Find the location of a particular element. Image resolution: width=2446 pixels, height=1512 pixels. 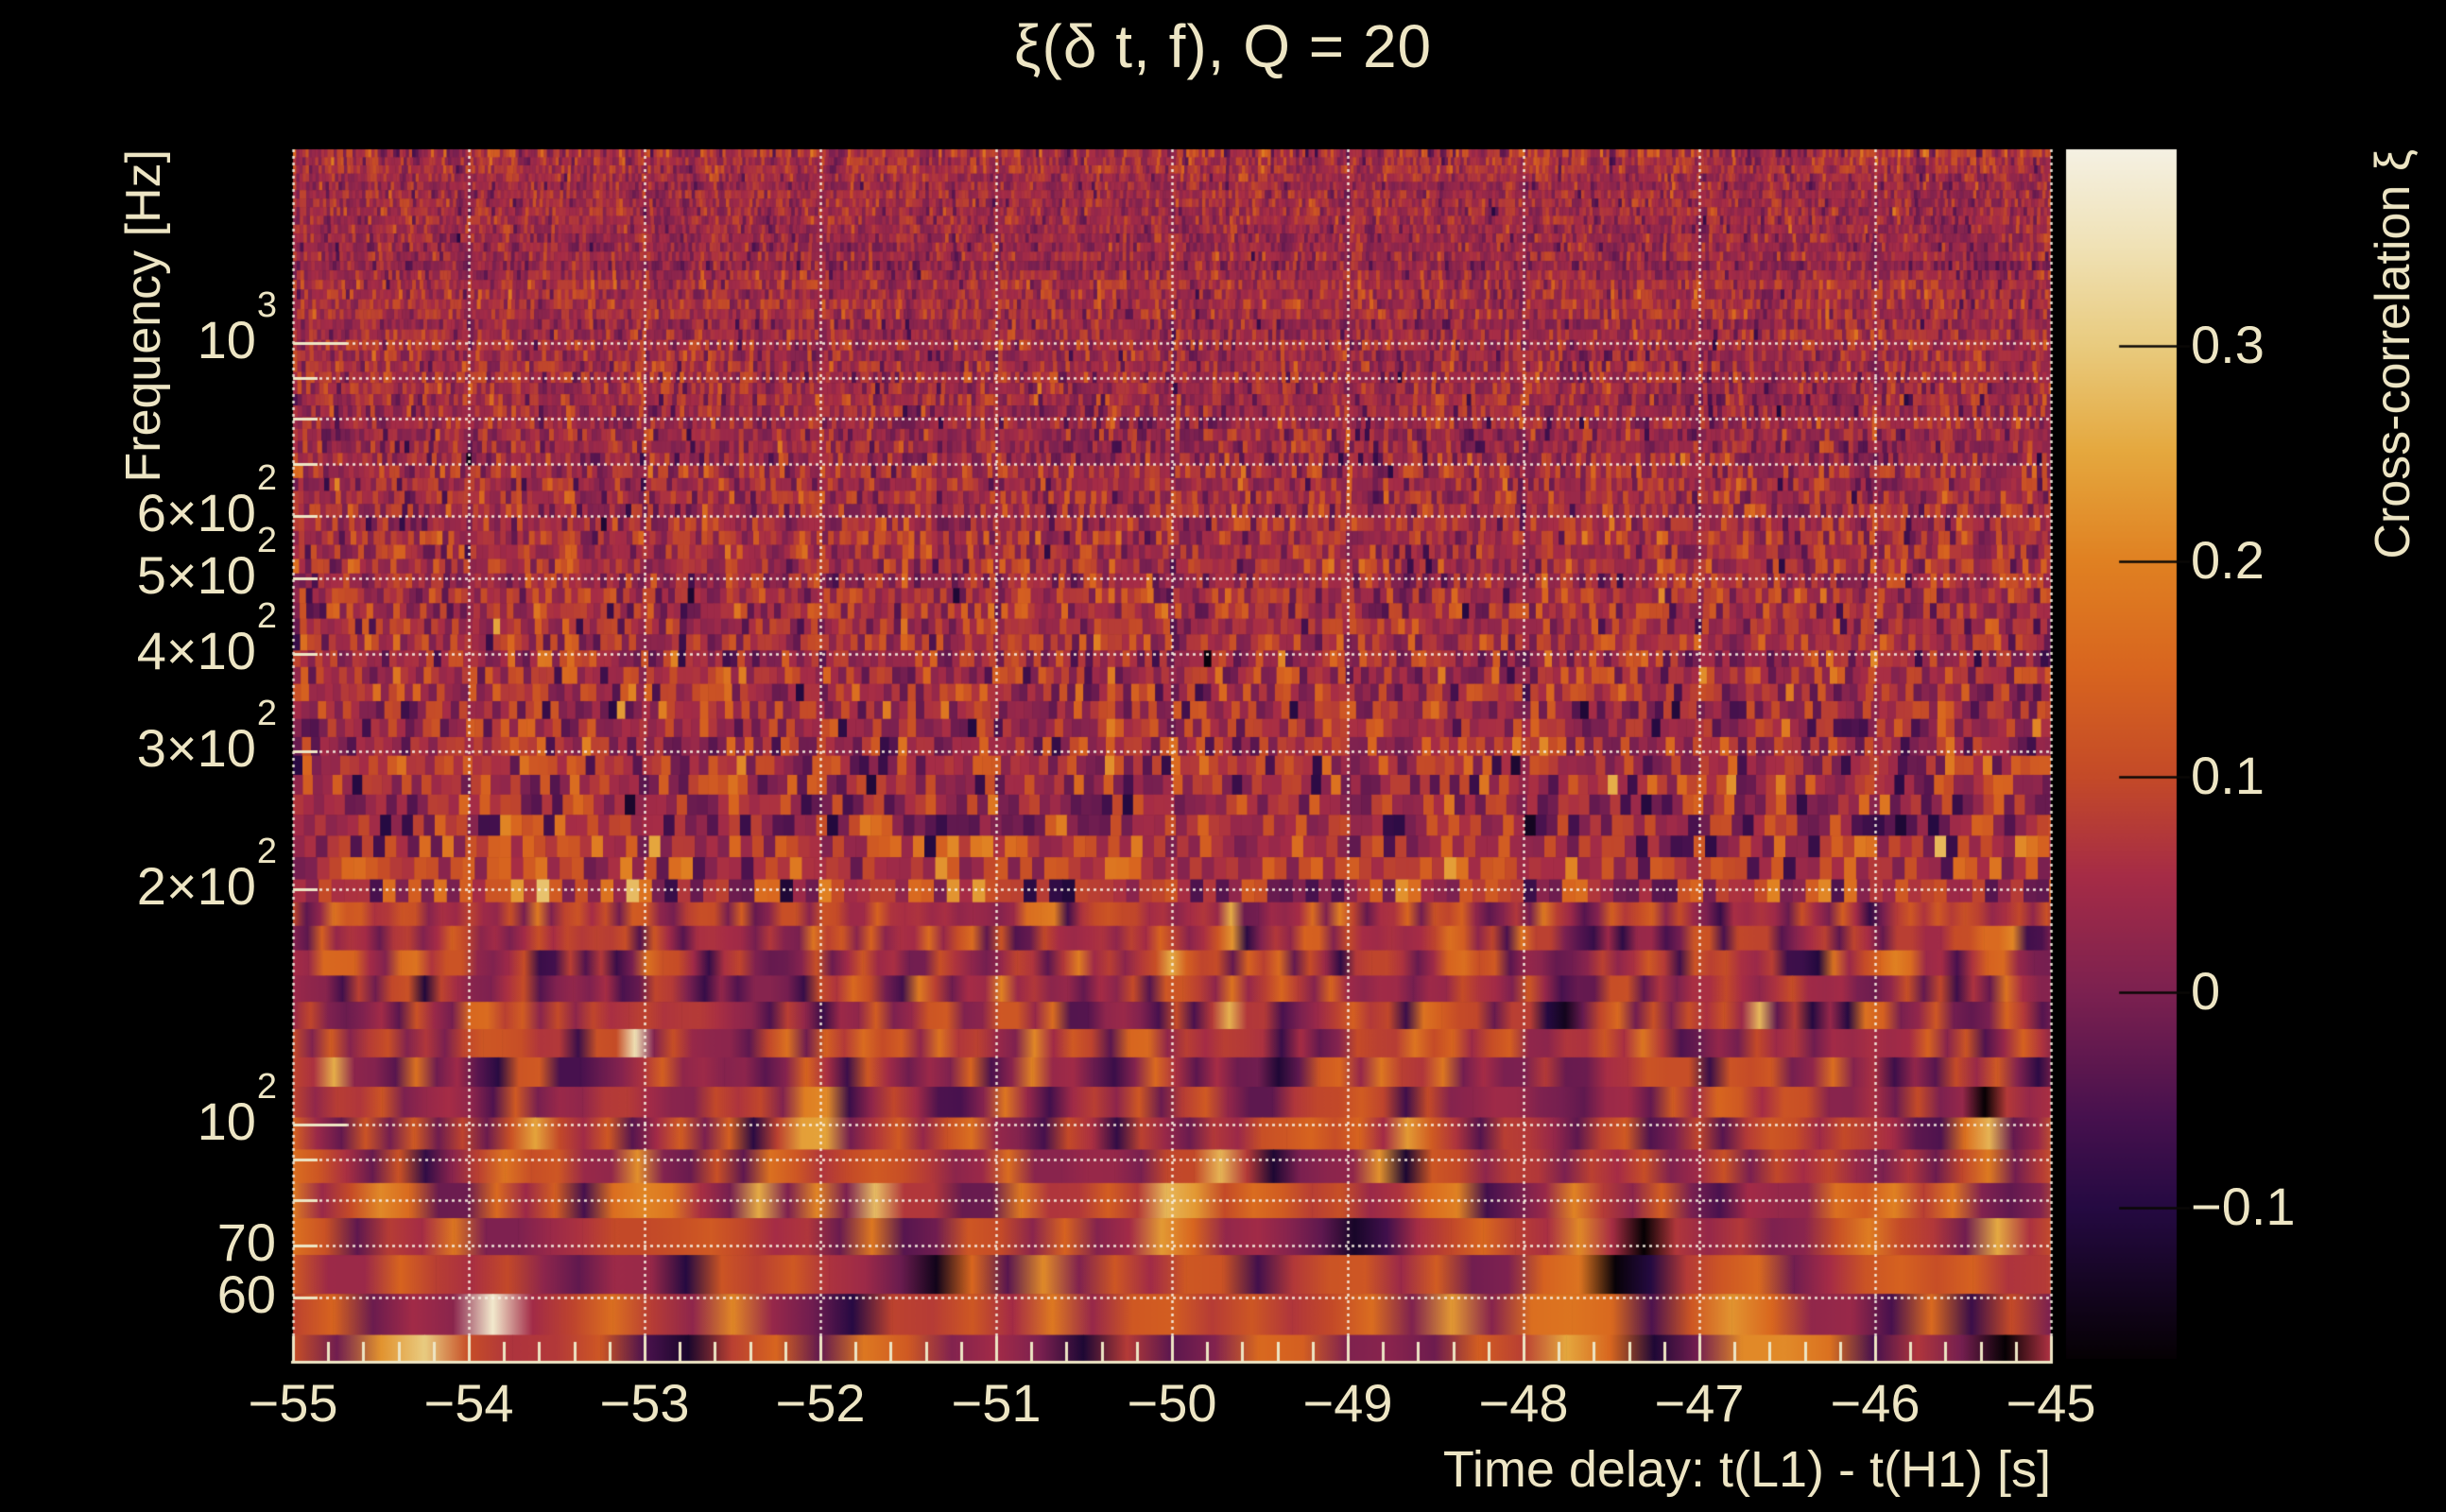

x-tick-label: −55 is located at coordinates (293, 1403).